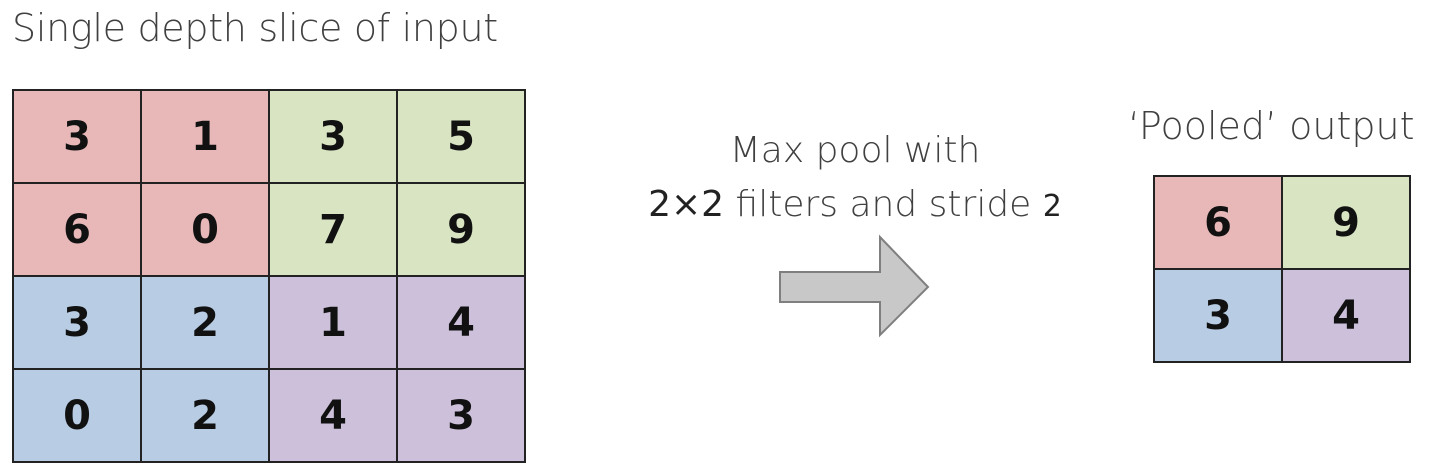 This screenshot has width=1436, height=475. I want to click on input-cell-r3c2: 2, so click(206, 323).